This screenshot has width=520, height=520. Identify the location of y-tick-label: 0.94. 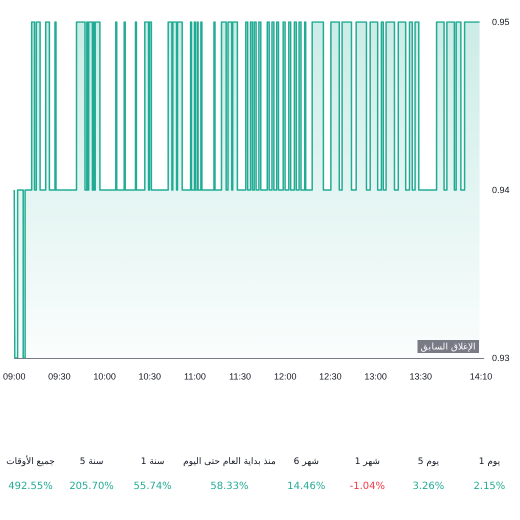
(501, 190).